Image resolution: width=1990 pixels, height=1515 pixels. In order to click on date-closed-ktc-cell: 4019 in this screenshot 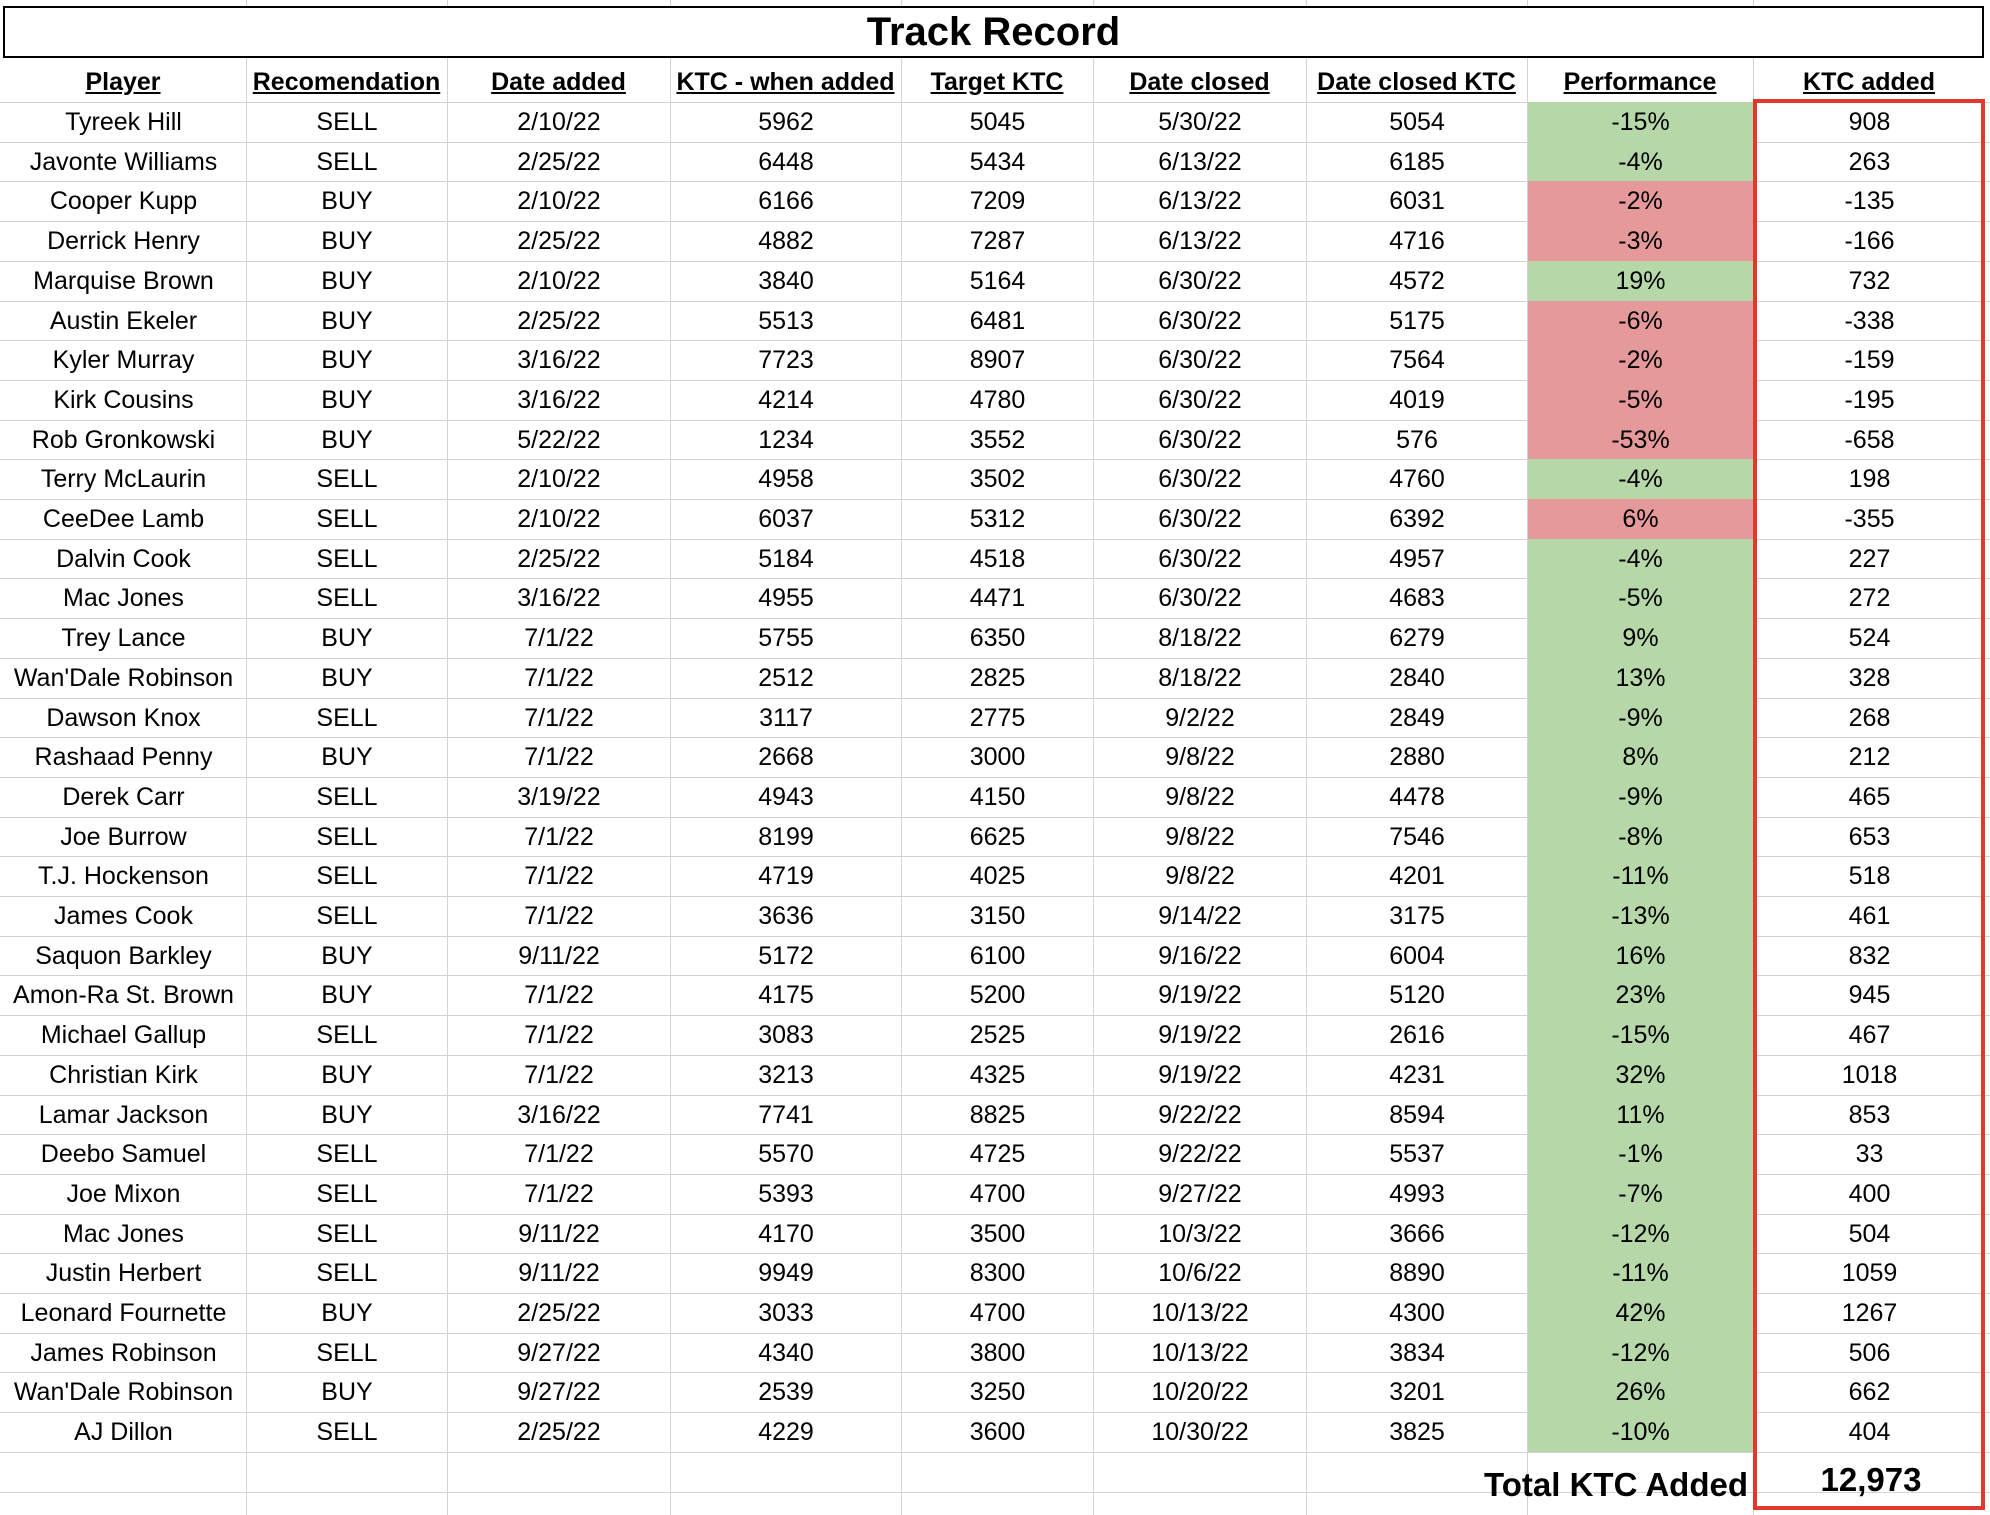, I will do `click(1417, 399)`.